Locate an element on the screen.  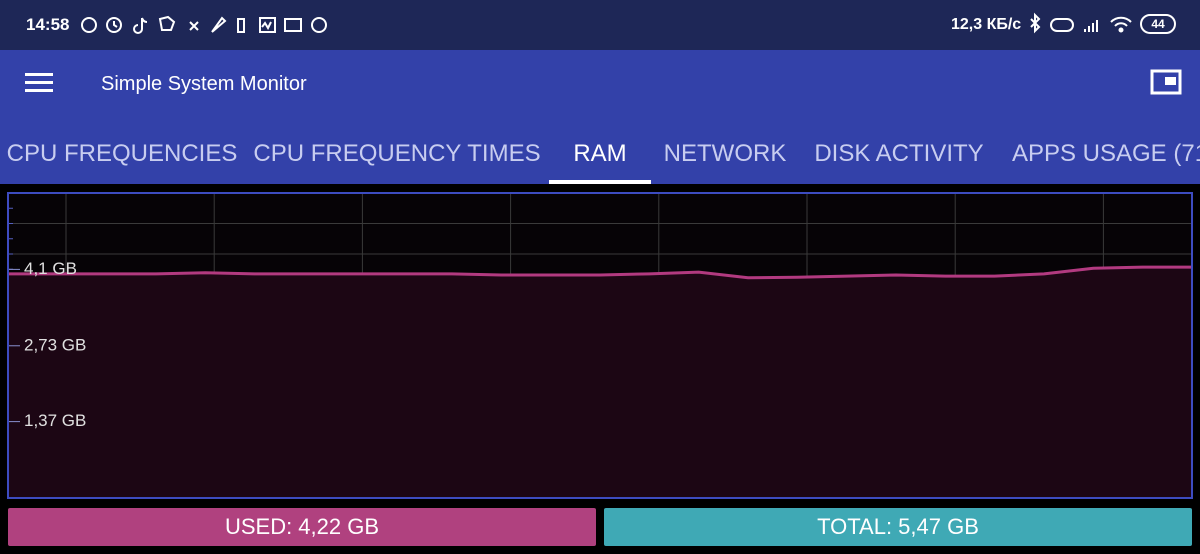
tab: CPU FREQUENCIES is located at coordinates (122, 153).